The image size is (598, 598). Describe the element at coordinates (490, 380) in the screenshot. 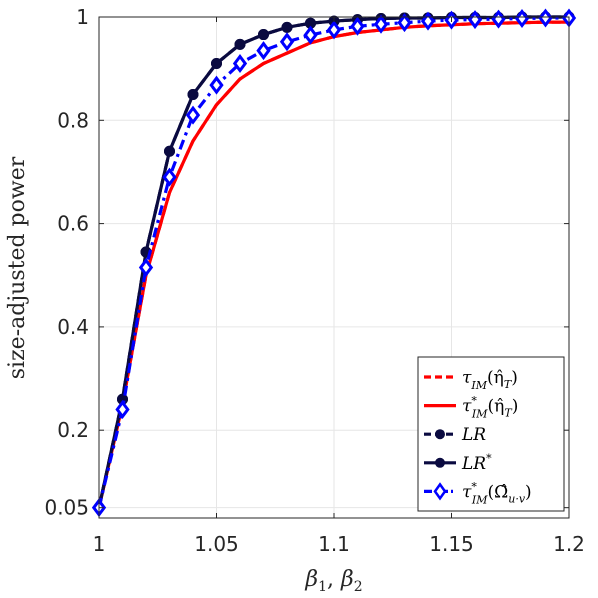

I see `legend-label: τIM(η̂T)` at that location.